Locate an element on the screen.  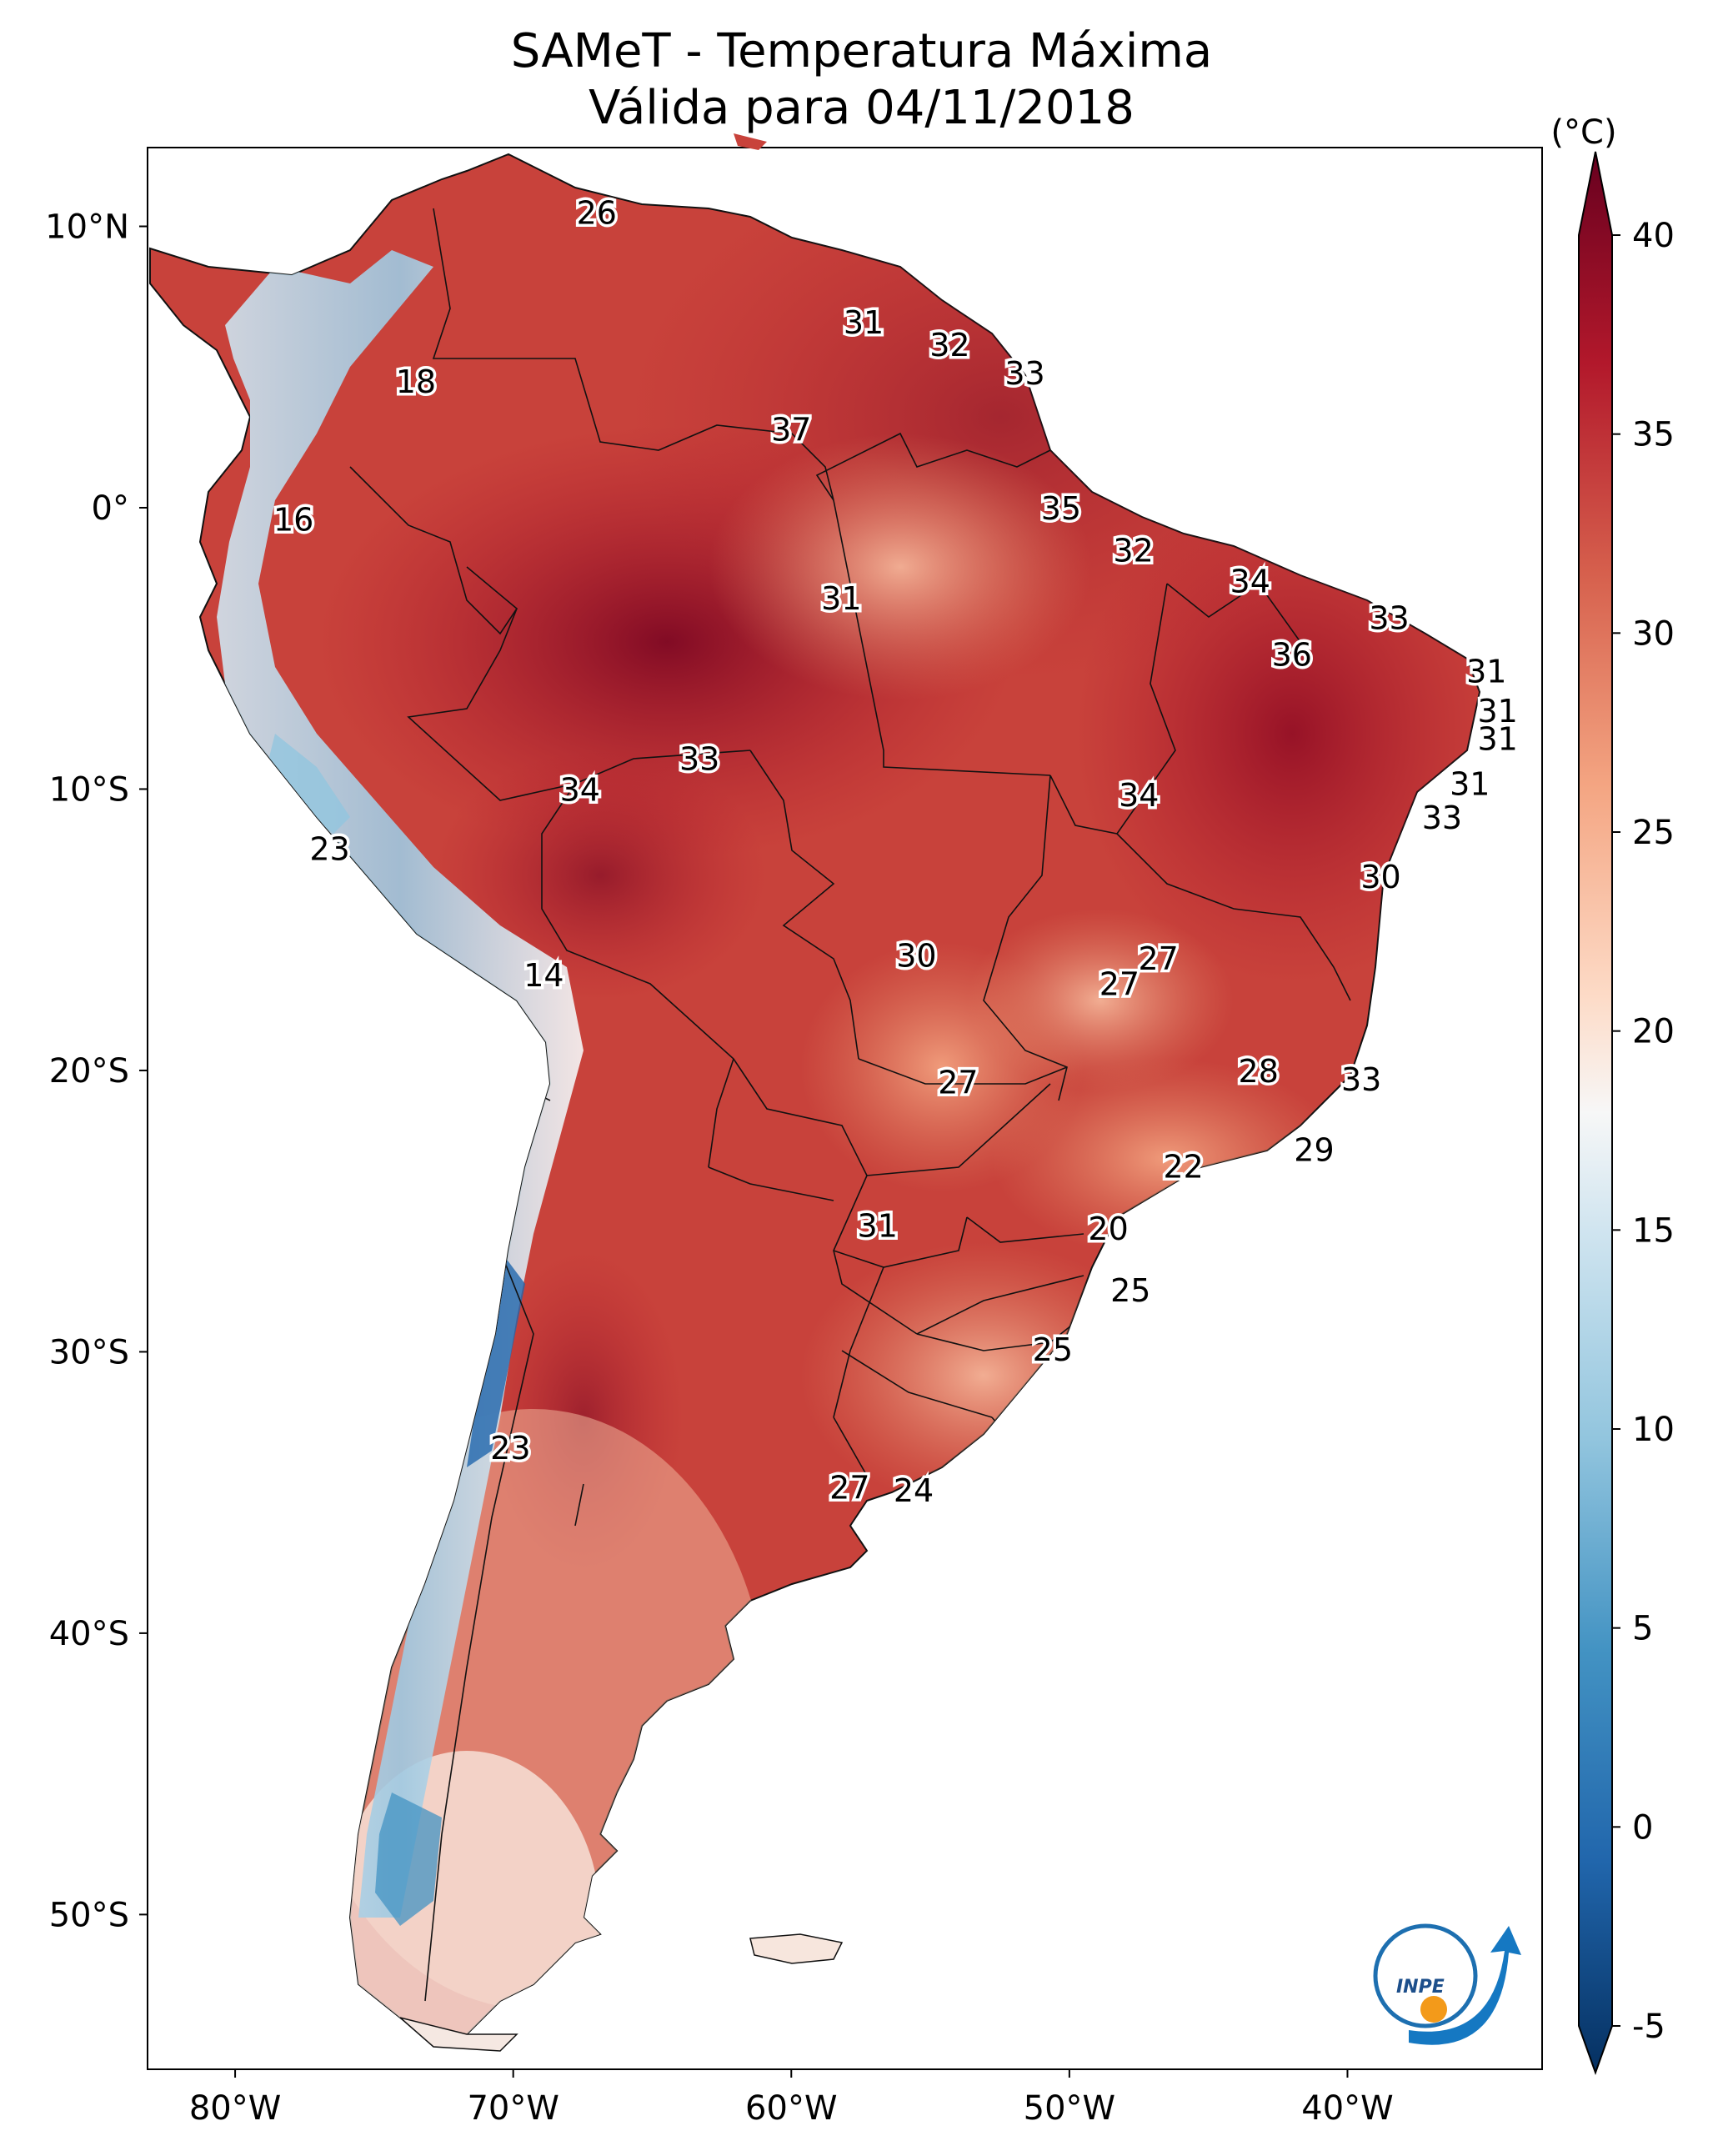
lat-tick-label: 40°S is located at coordinates (89, 1634).